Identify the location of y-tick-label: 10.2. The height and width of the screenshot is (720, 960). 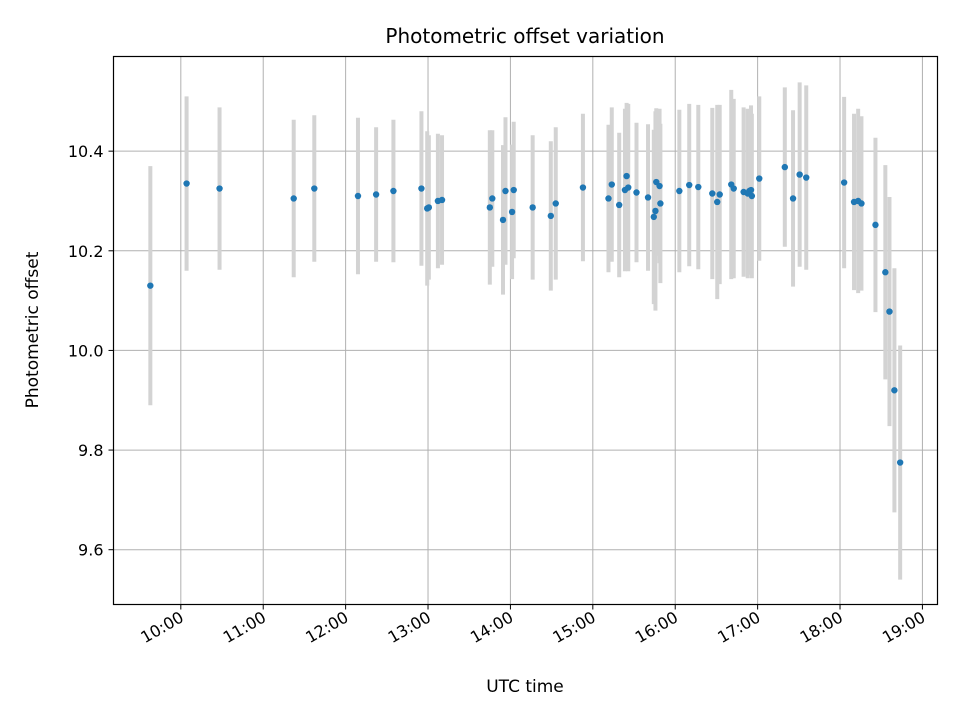
(86, 251).